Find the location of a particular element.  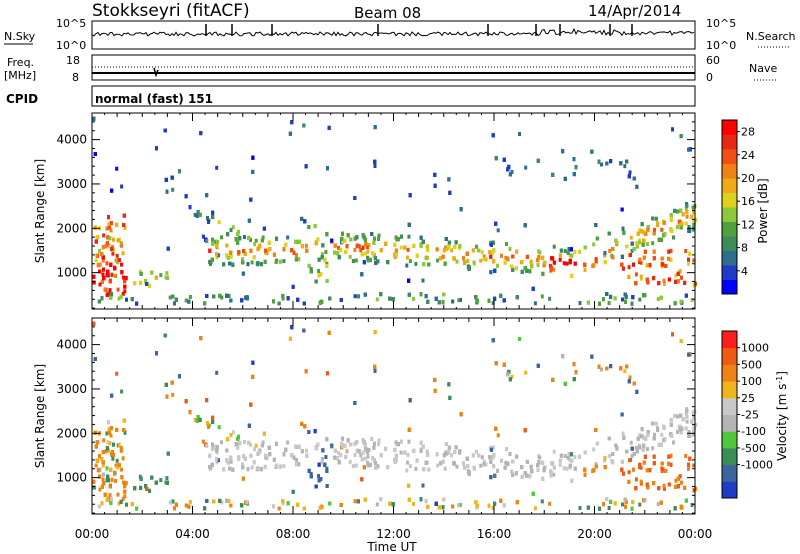

power-colorbar-tick: 28 is located at coordinates (748, 132).